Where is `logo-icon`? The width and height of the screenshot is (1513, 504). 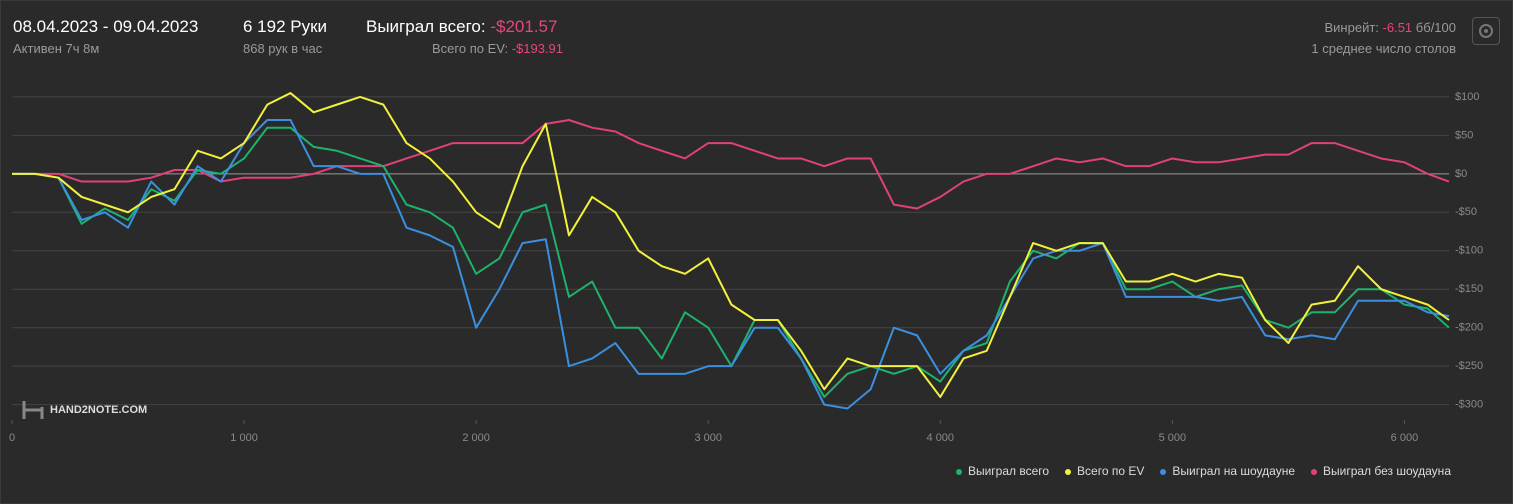 logo-icon is located at coordinates (33, 410).